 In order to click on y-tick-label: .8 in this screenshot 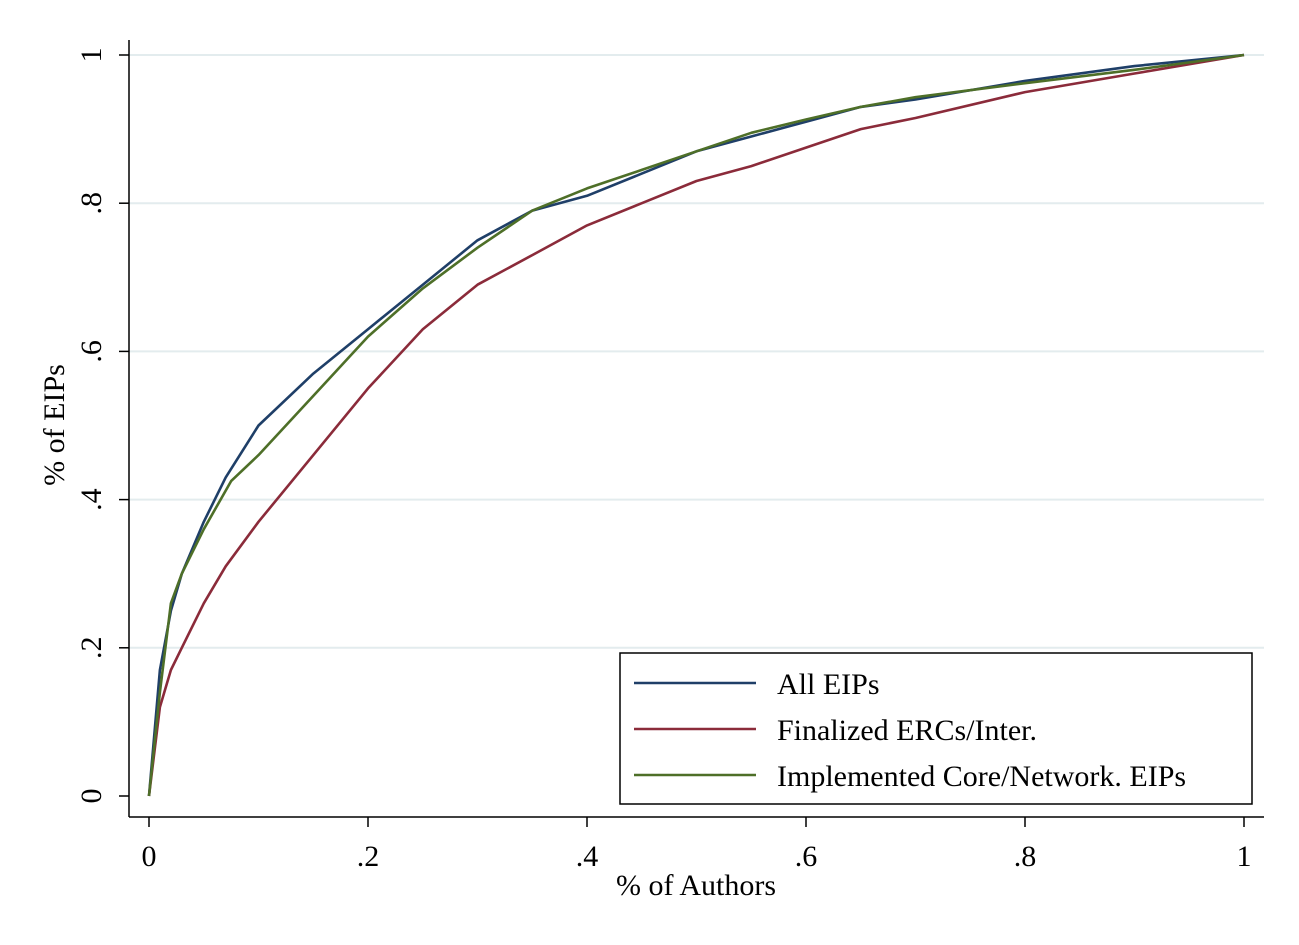, I will do `click(91, 203)`.